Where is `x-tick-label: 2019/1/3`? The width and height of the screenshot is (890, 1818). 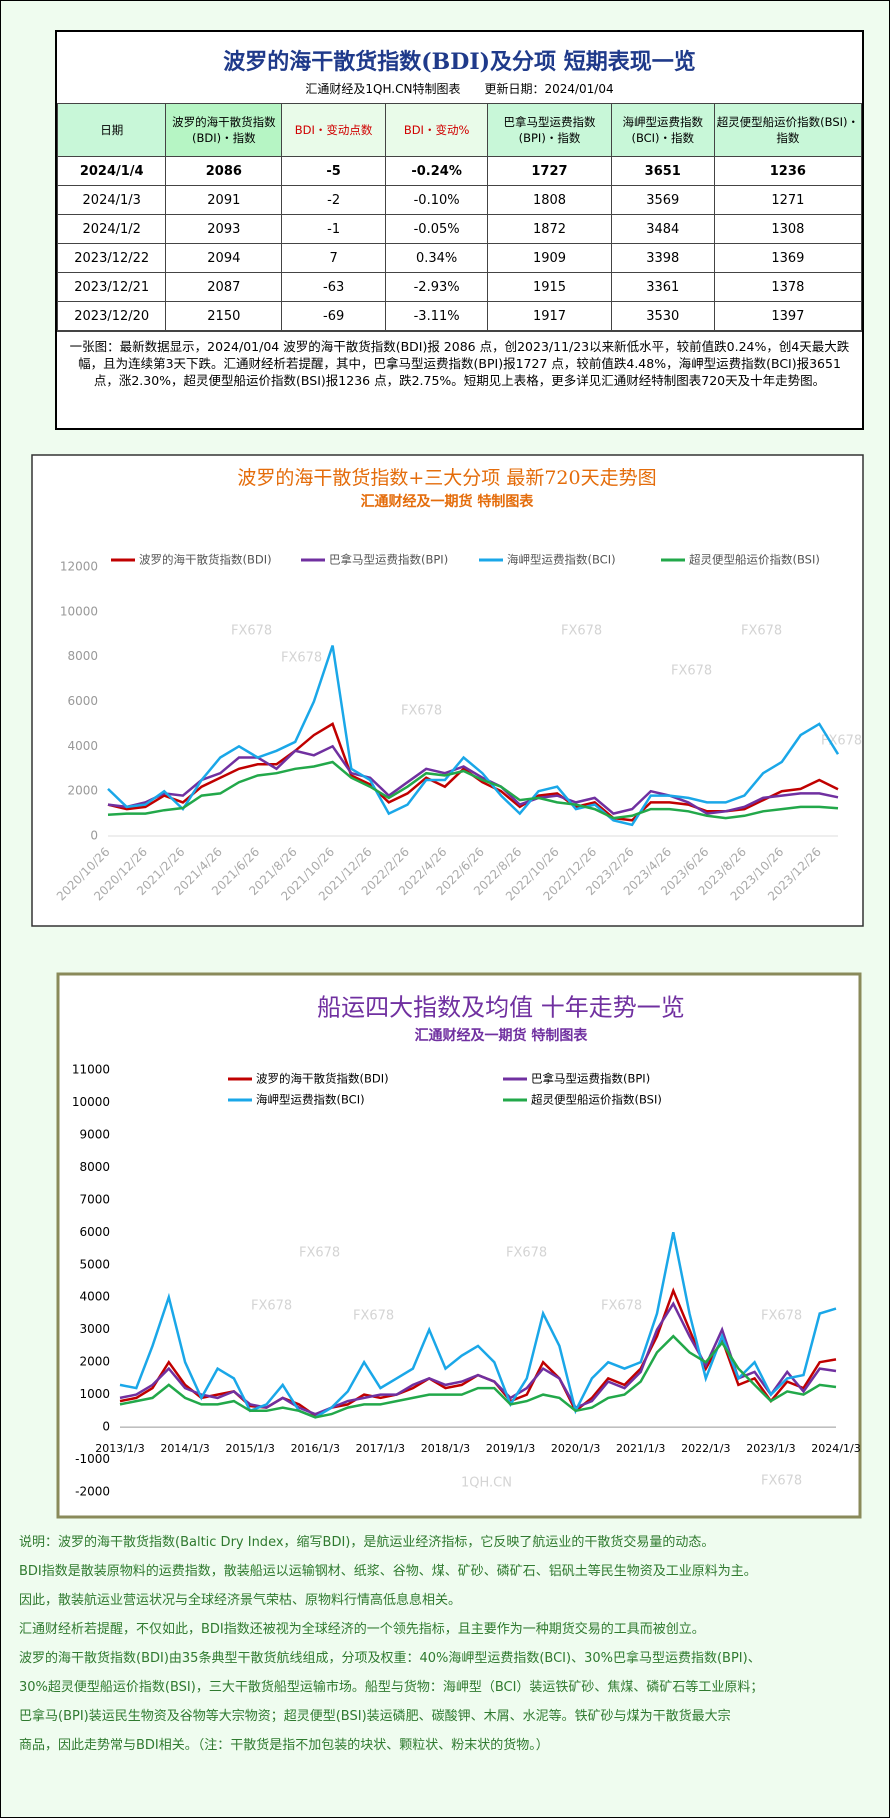 x-tick-label: 2019/1/3 is located at coordinates (510, 1448).